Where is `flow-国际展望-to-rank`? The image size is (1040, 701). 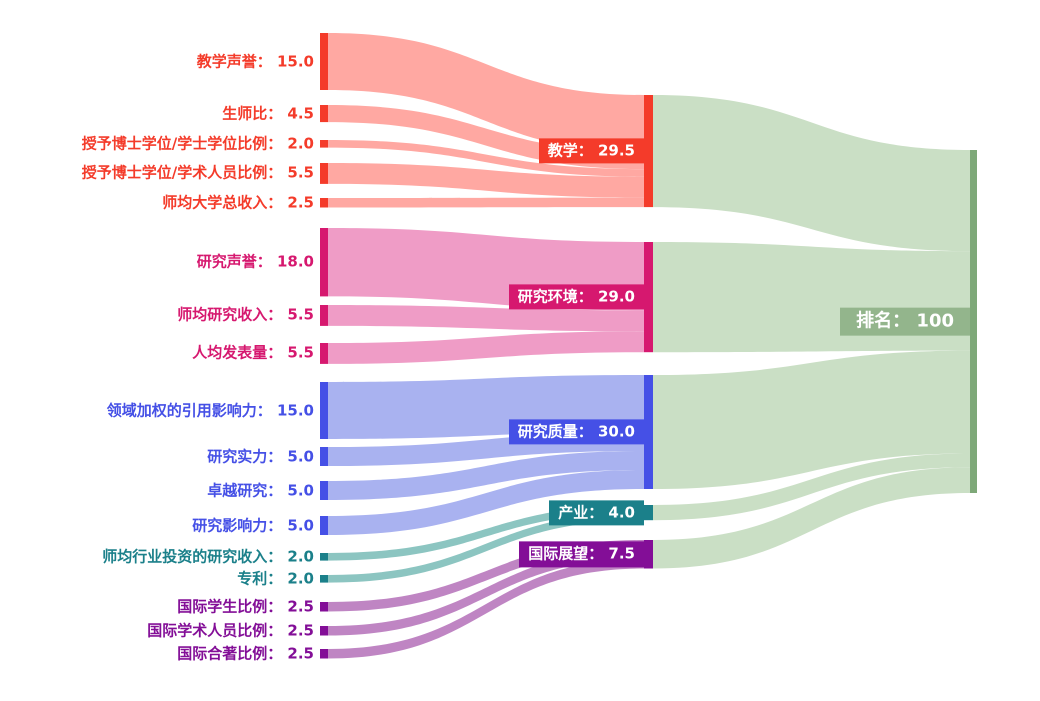
flow-国际展望-to-rank is located at coordinates (811, 518).